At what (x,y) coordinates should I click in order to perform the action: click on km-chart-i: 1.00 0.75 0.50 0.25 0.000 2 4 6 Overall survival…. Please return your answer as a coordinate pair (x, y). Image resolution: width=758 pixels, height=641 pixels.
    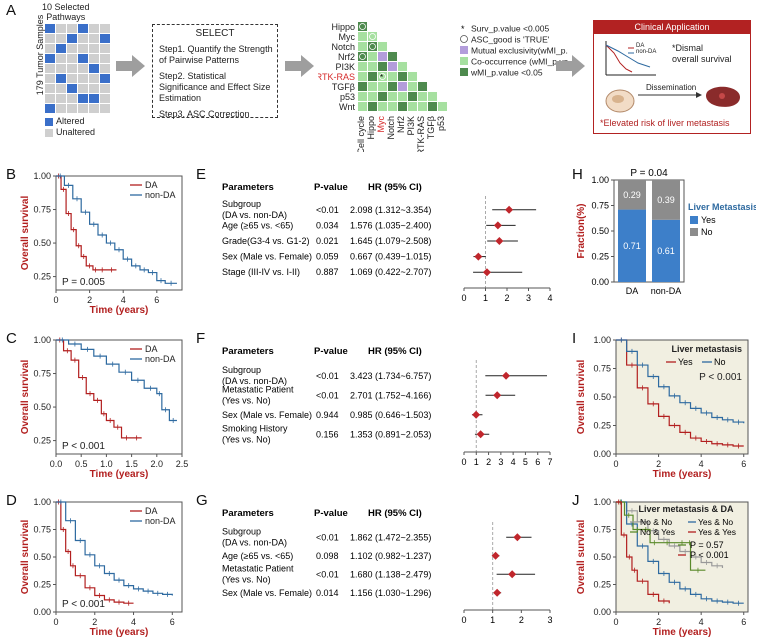
    Looking at the image, I should click on (662, 407).